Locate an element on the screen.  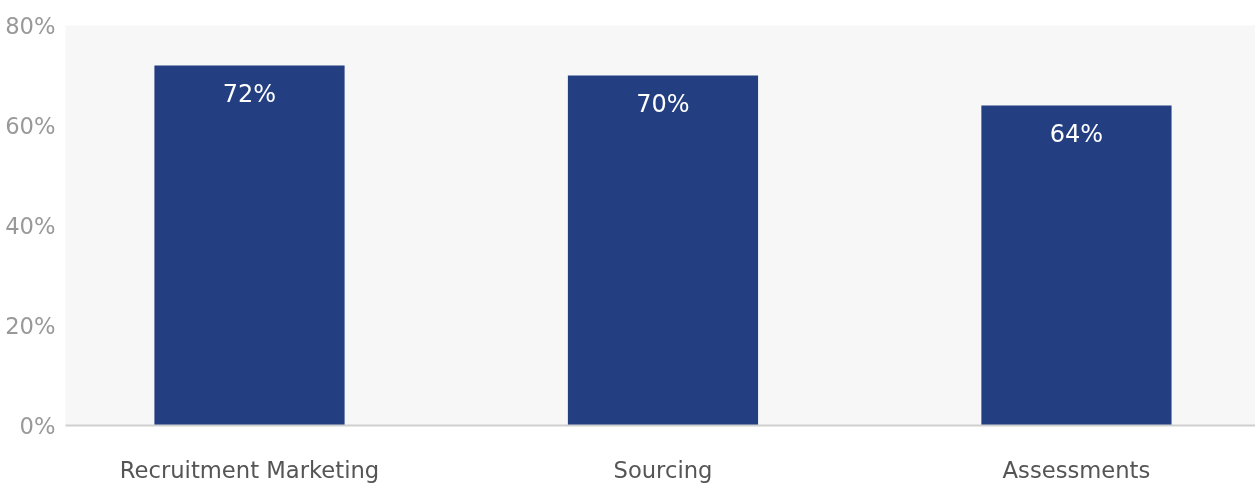
y-tick-label: 0% is located at coordinates (37, 425).